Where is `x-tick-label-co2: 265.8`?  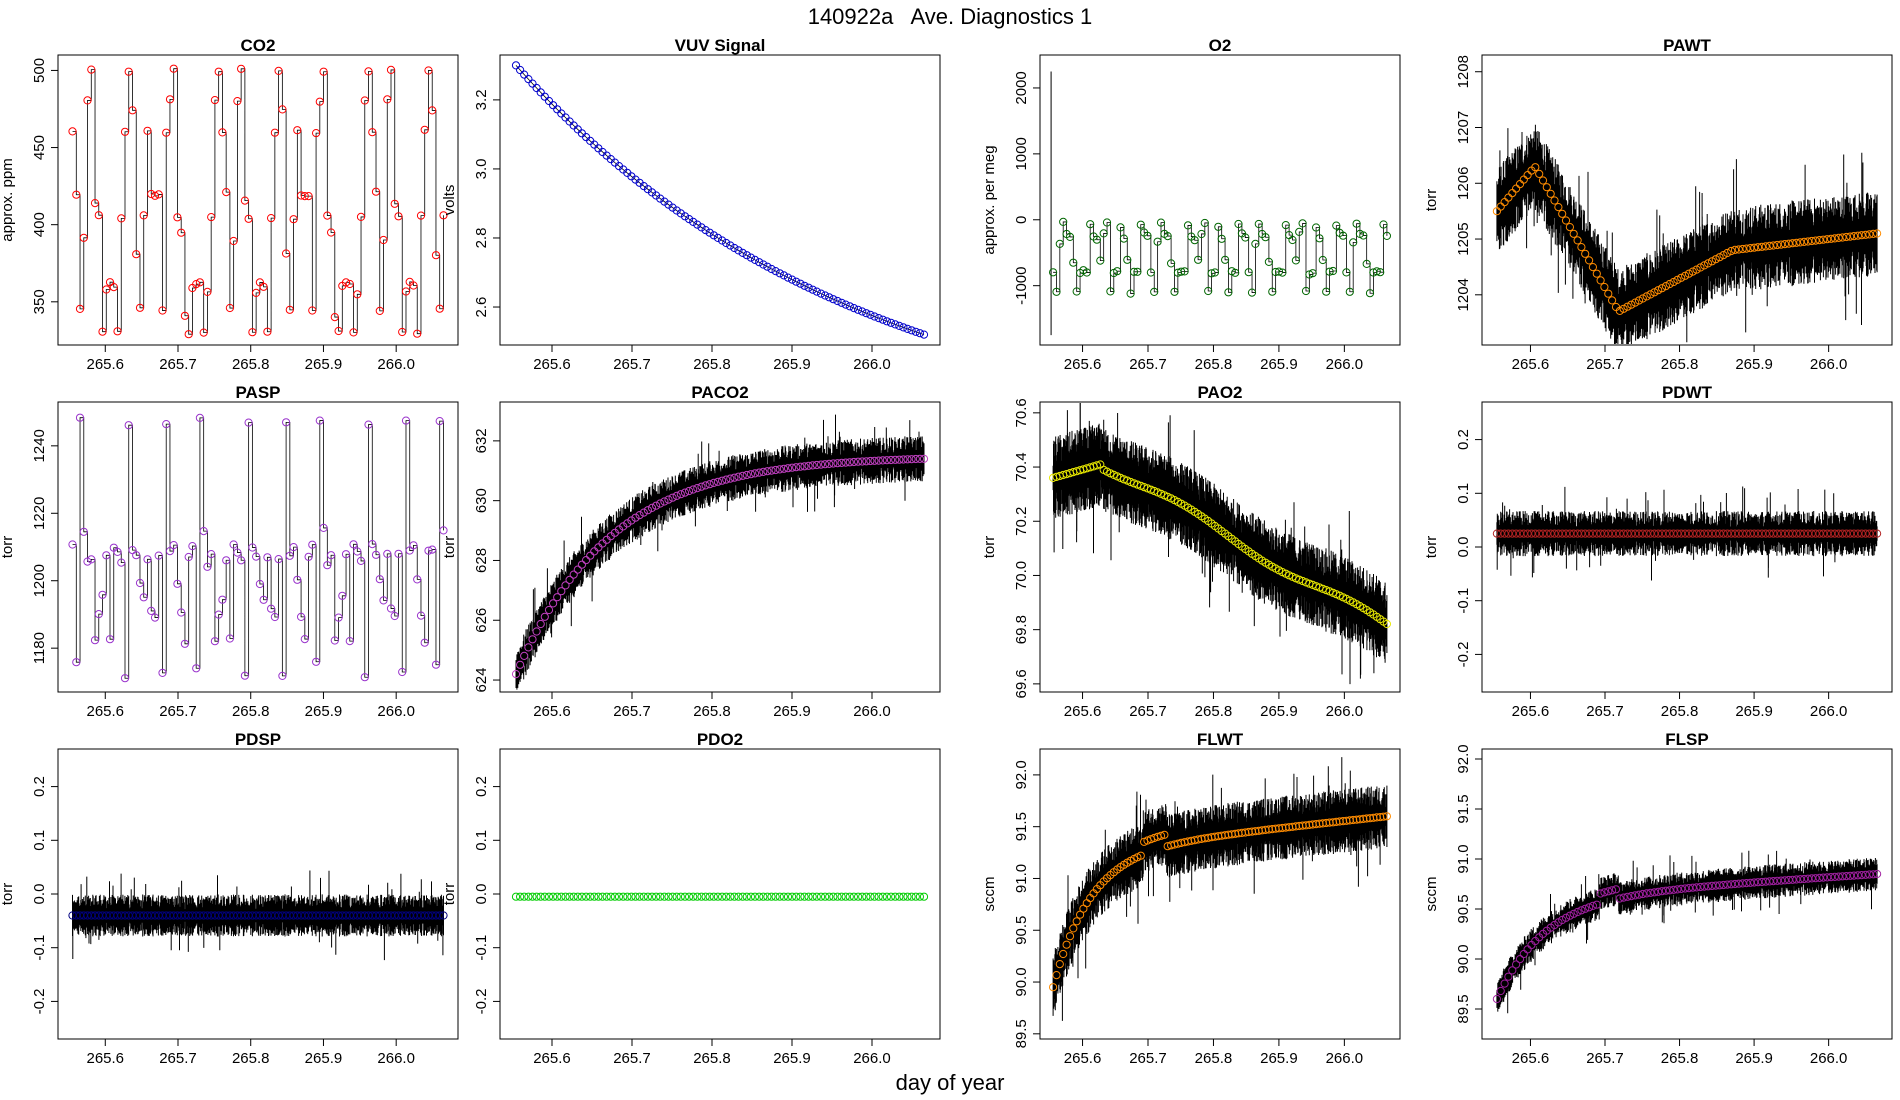 x-tick-label-co2: 265.8 is located at coordinates (251, 364).